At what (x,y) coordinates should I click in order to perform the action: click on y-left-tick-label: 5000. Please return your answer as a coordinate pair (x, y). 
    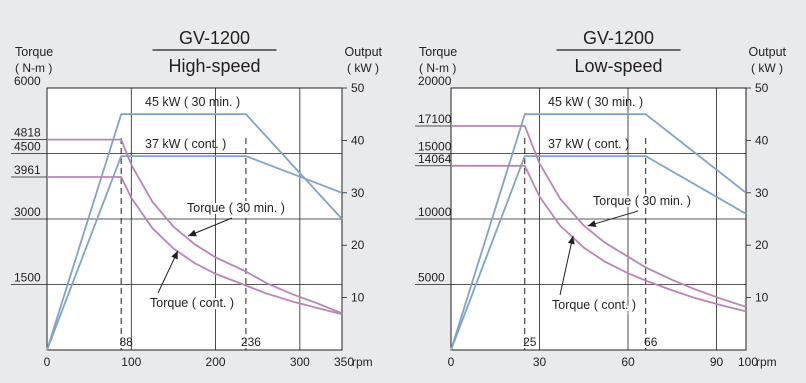
    Looking at the image, I should click on (431, 278).